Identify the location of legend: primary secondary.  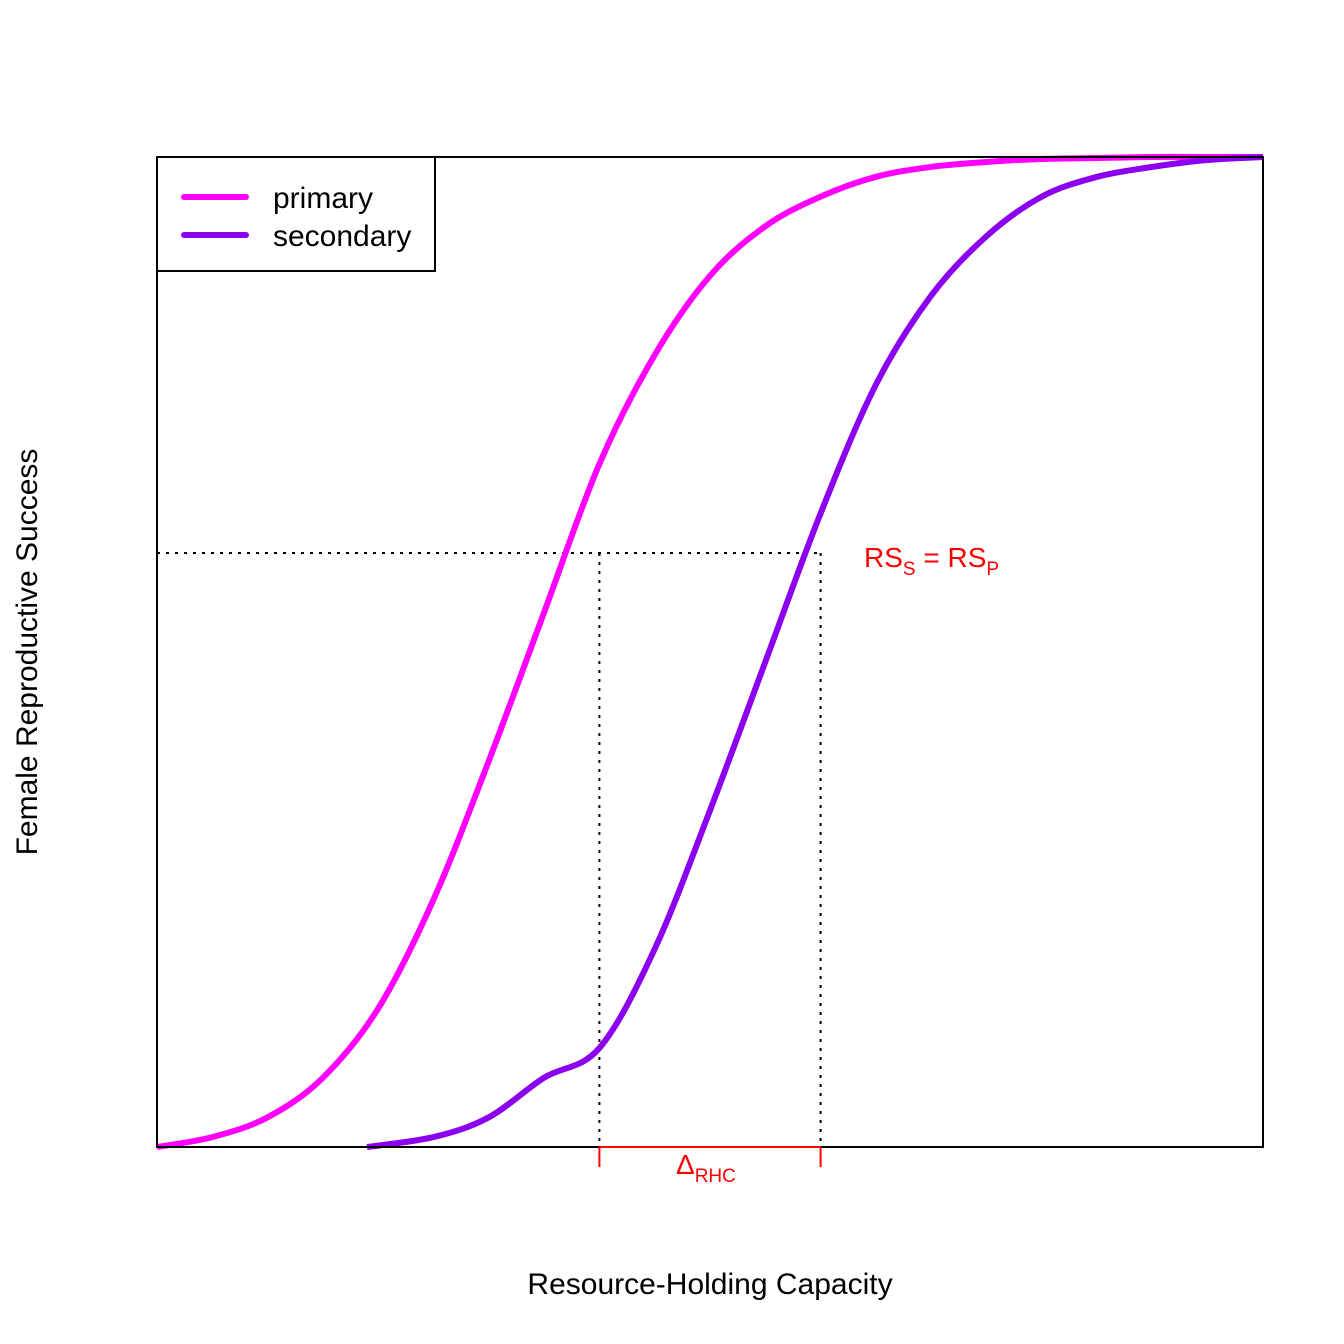
(296, 214).